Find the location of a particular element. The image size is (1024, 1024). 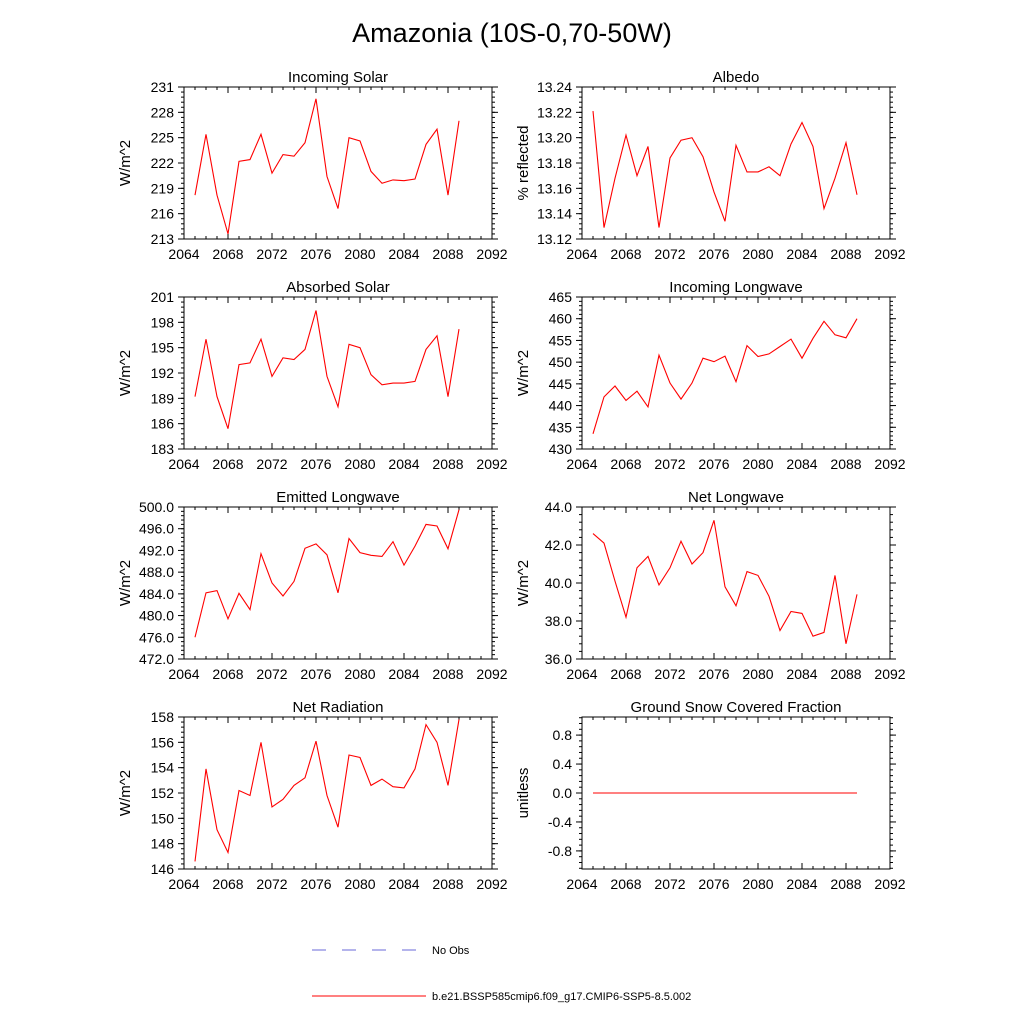

y-tick-label: -0.4 is located at coordinates (560, 822).